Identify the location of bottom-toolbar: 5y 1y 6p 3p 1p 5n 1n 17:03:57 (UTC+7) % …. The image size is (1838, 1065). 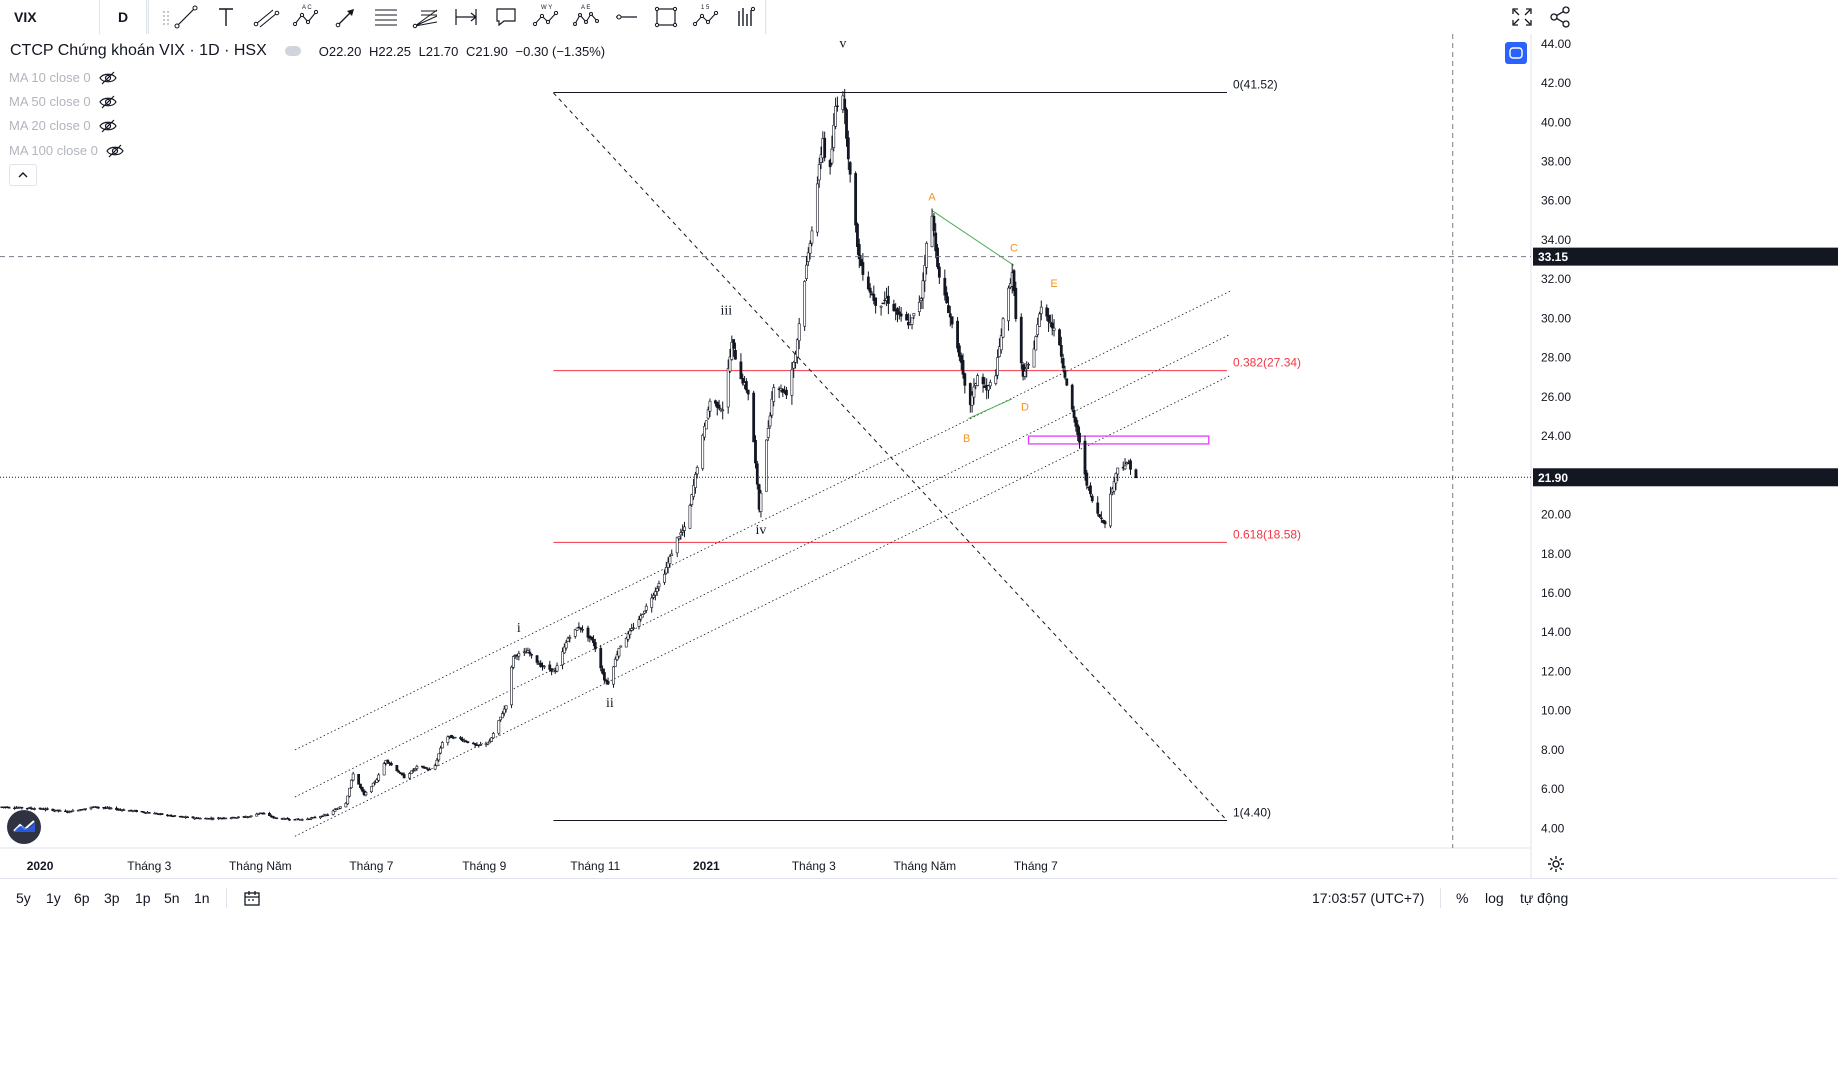
(919, 897).